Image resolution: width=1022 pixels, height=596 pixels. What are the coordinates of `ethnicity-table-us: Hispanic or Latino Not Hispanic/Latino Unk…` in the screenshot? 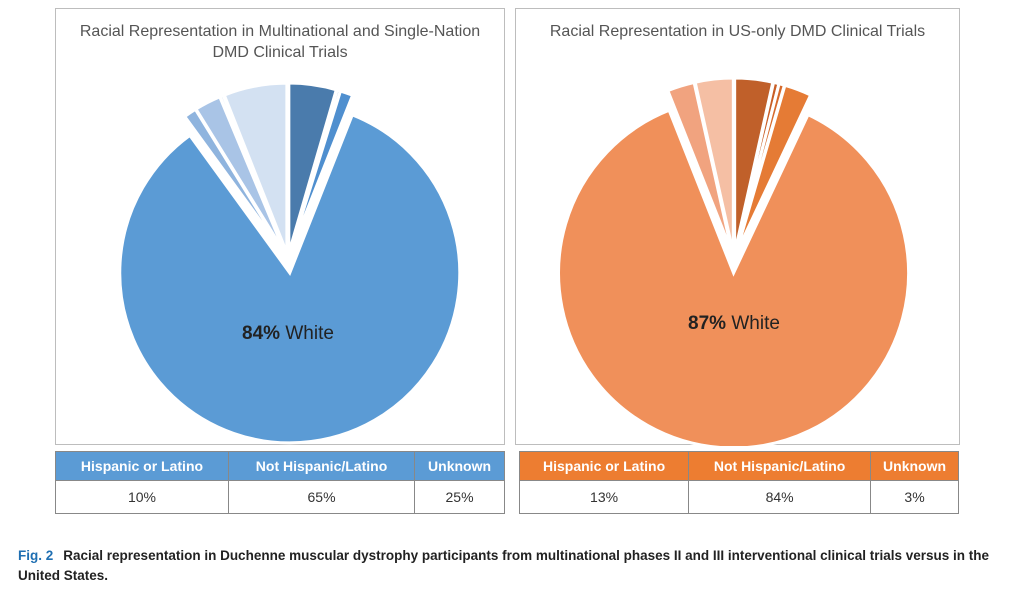 It's located at (738, 482).